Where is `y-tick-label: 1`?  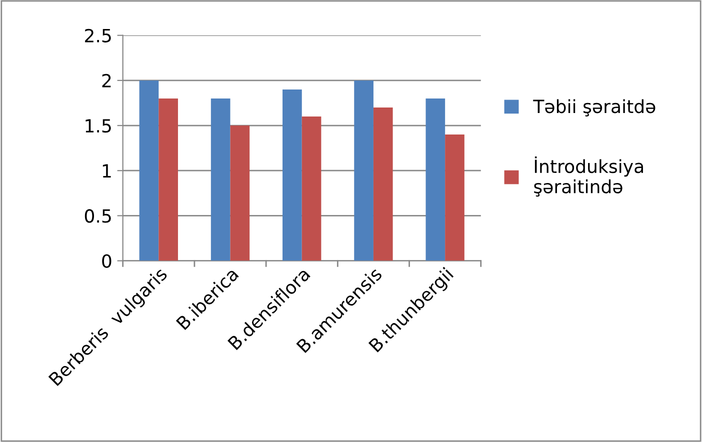 y-tick-label: 1 is located at coordinates (106, 171).